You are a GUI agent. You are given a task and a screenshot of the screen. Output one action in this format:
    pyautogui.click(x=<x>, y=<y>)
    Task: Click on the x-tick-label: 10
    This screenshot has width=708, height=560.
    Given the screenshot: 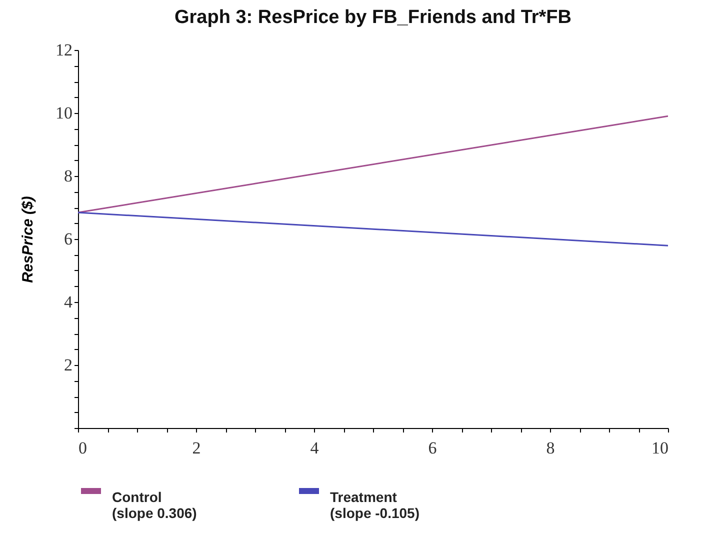 What is the action you would take?
    pyautogui.click(x=660, y=448)
    